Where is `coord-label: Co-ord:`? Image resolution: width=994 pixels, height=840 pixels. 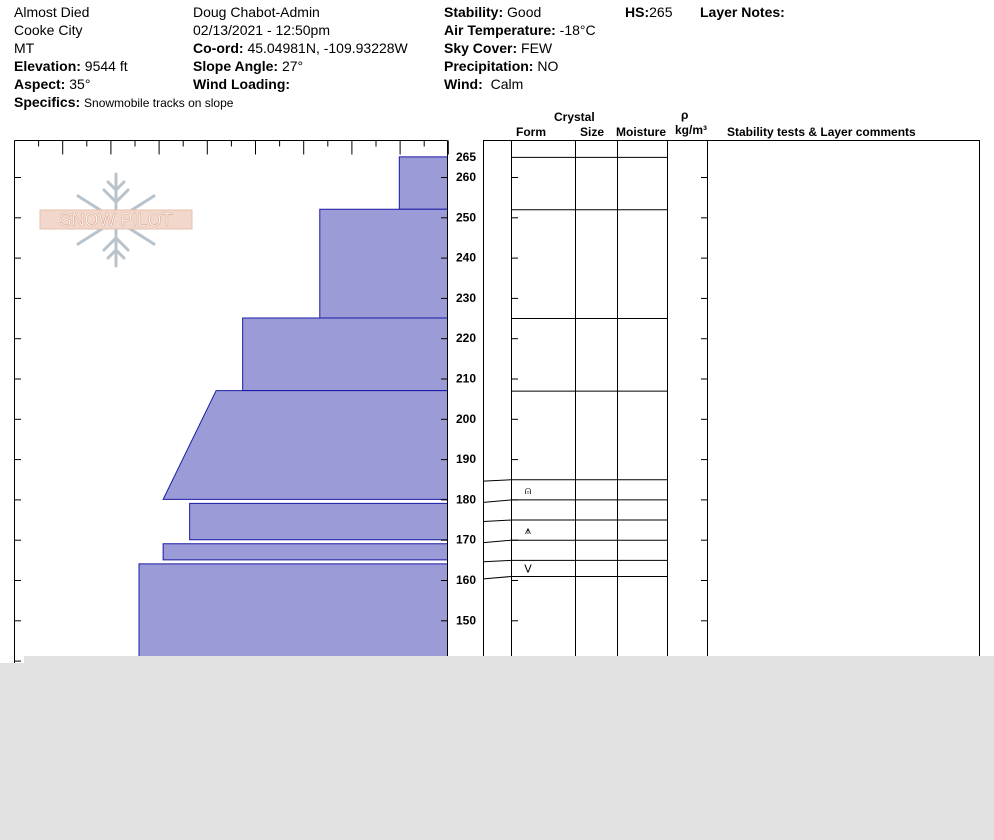
coord-label: Co-ord: is located at coordinates (218, 48).